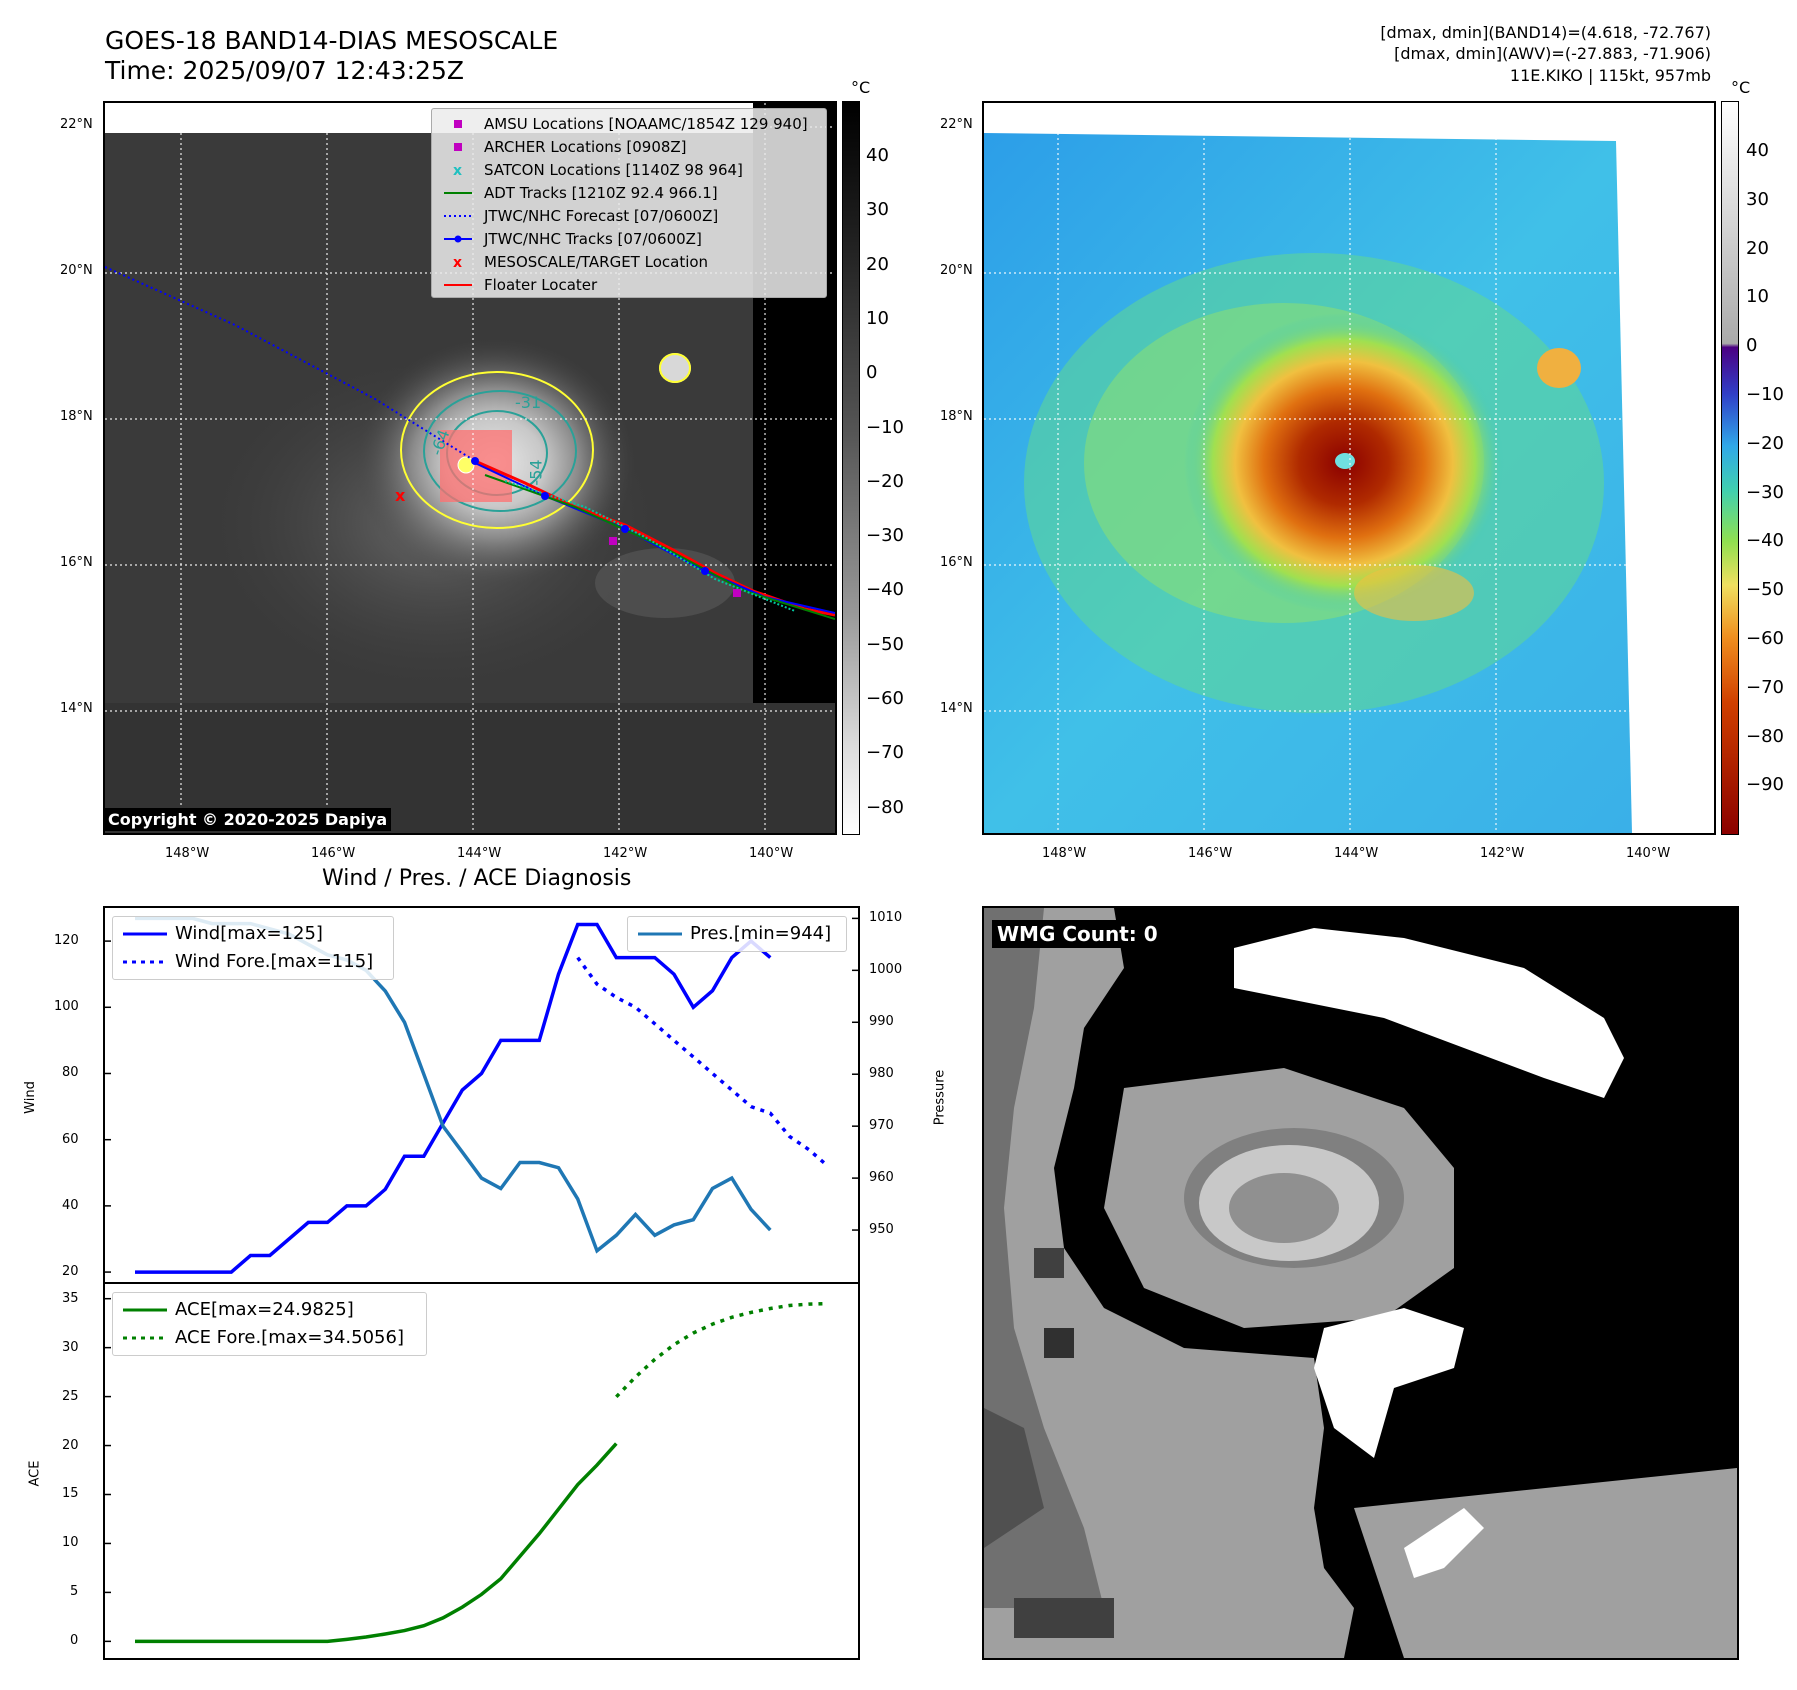 This screenshot has height=1690, width=1797. What do you see at coordinates (1765, 785) in the screenshot?
I see `color-colorbar-tick: −90` at bounding box center [1765, 785].